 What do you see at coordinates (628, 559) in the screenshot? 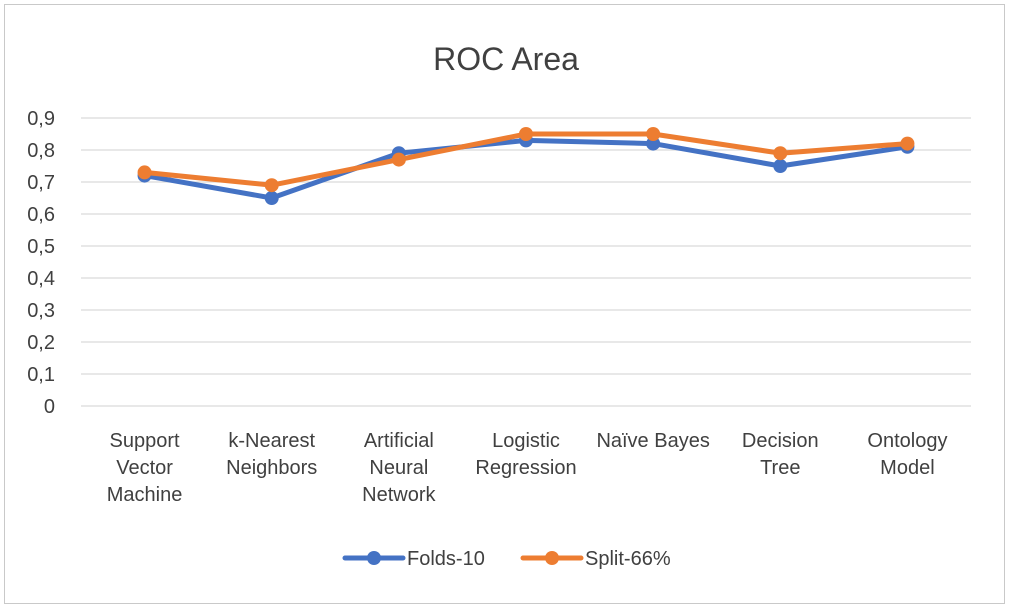
I see `legend-label: Split-66%` at bounding box center [628, 559].